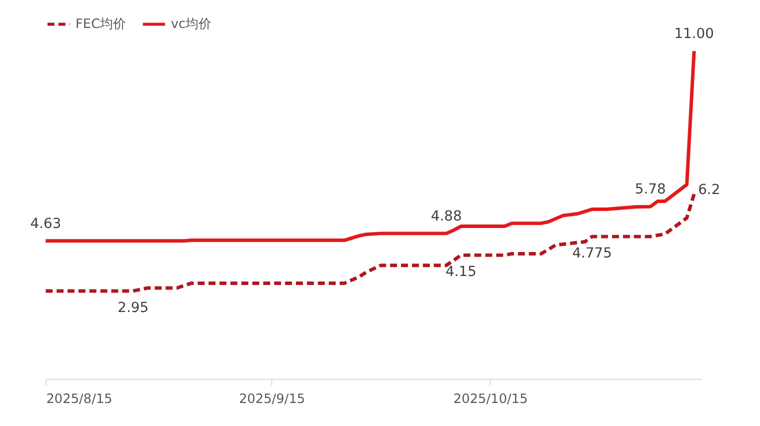  What do you see at coordinates (490, 400) in the screenshot?
I see `x-tick-label: 2025/10/15` at bounding box center [490, 400].